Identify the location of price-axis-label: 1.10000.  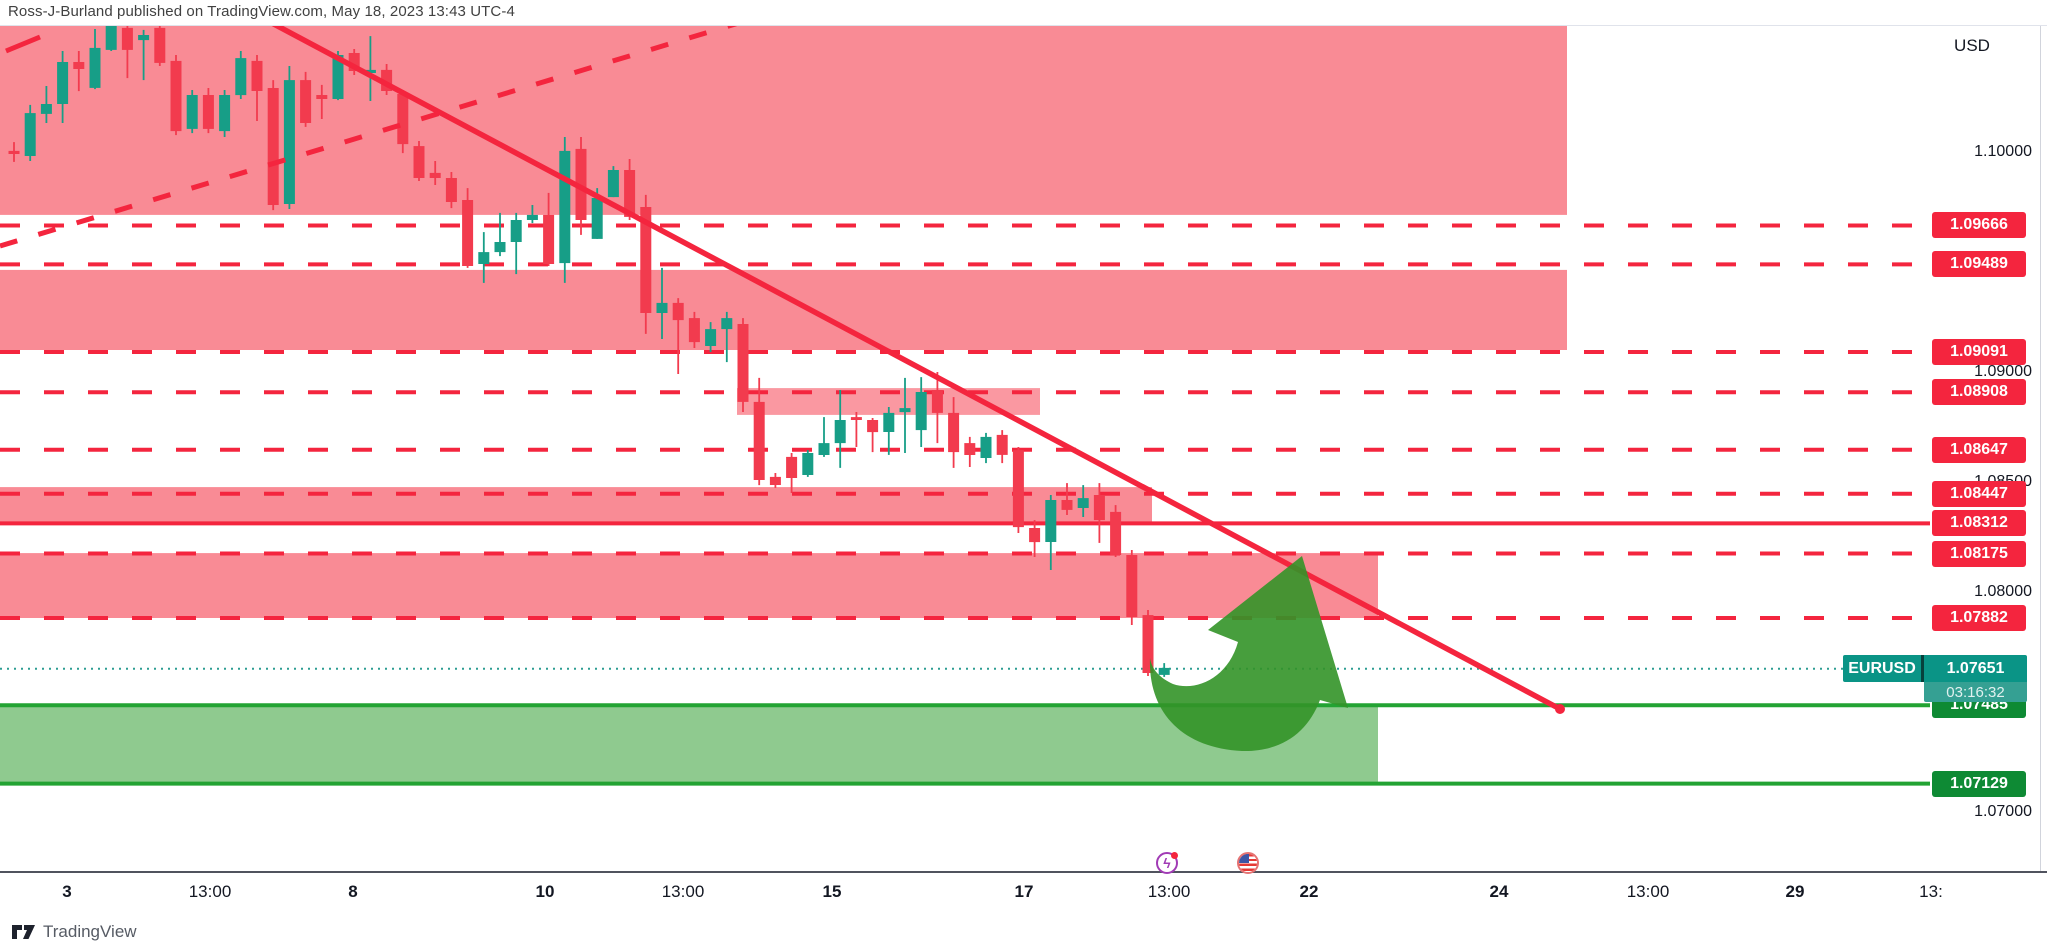
(2003, 151).